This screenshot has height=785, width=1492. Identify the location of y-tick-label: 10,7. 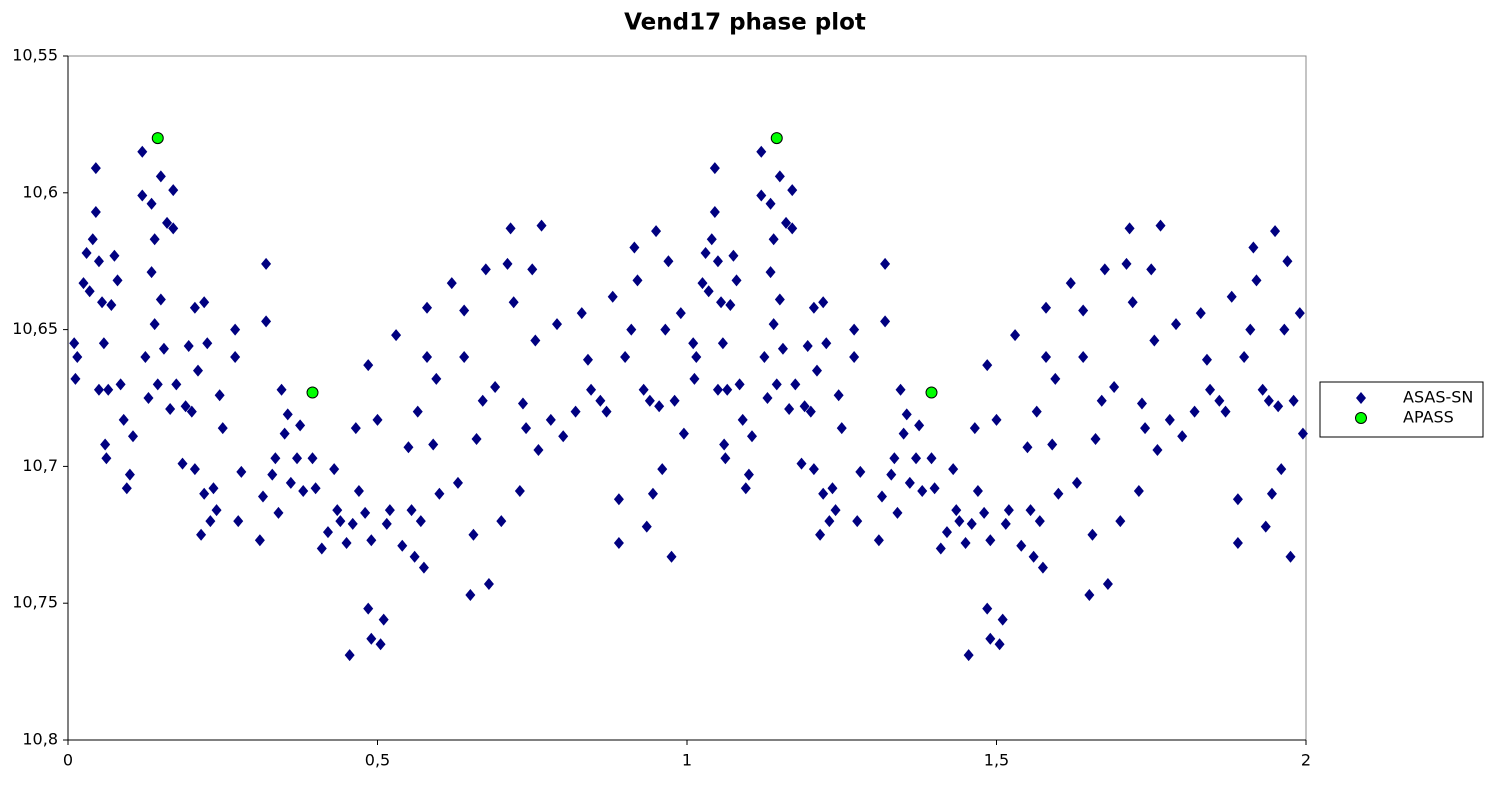
(40, 465).